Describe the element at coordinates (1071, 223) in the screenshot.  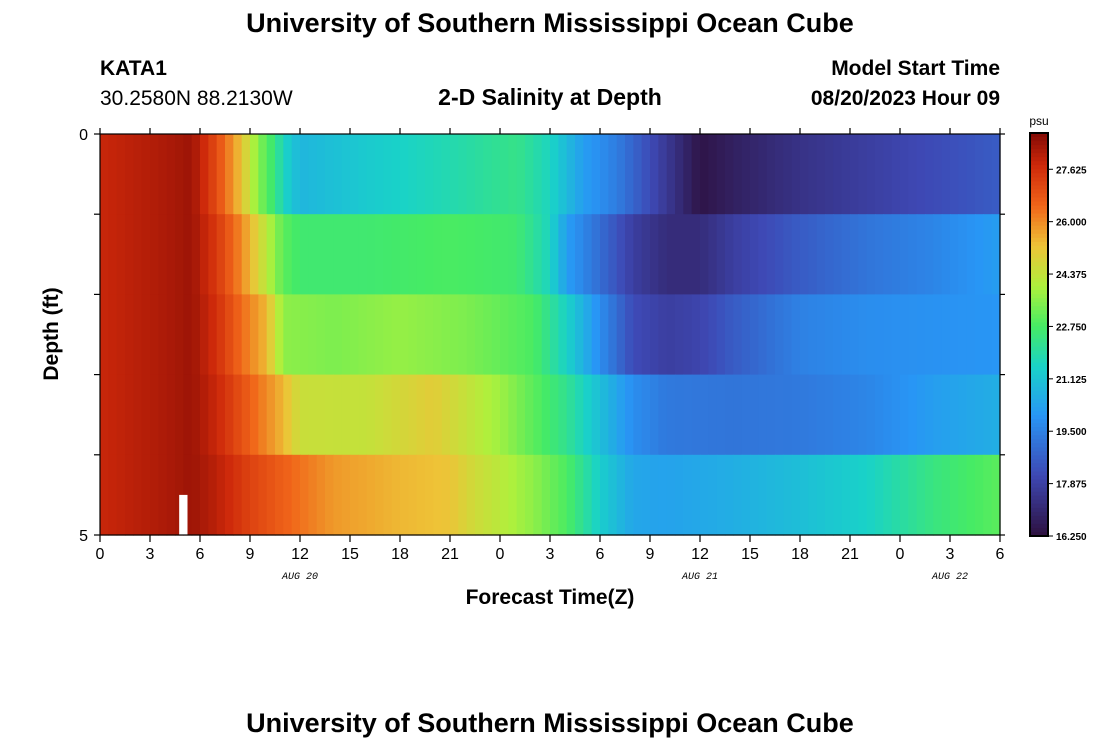
I see `colorbar-tick-label: 26.000` at that location.